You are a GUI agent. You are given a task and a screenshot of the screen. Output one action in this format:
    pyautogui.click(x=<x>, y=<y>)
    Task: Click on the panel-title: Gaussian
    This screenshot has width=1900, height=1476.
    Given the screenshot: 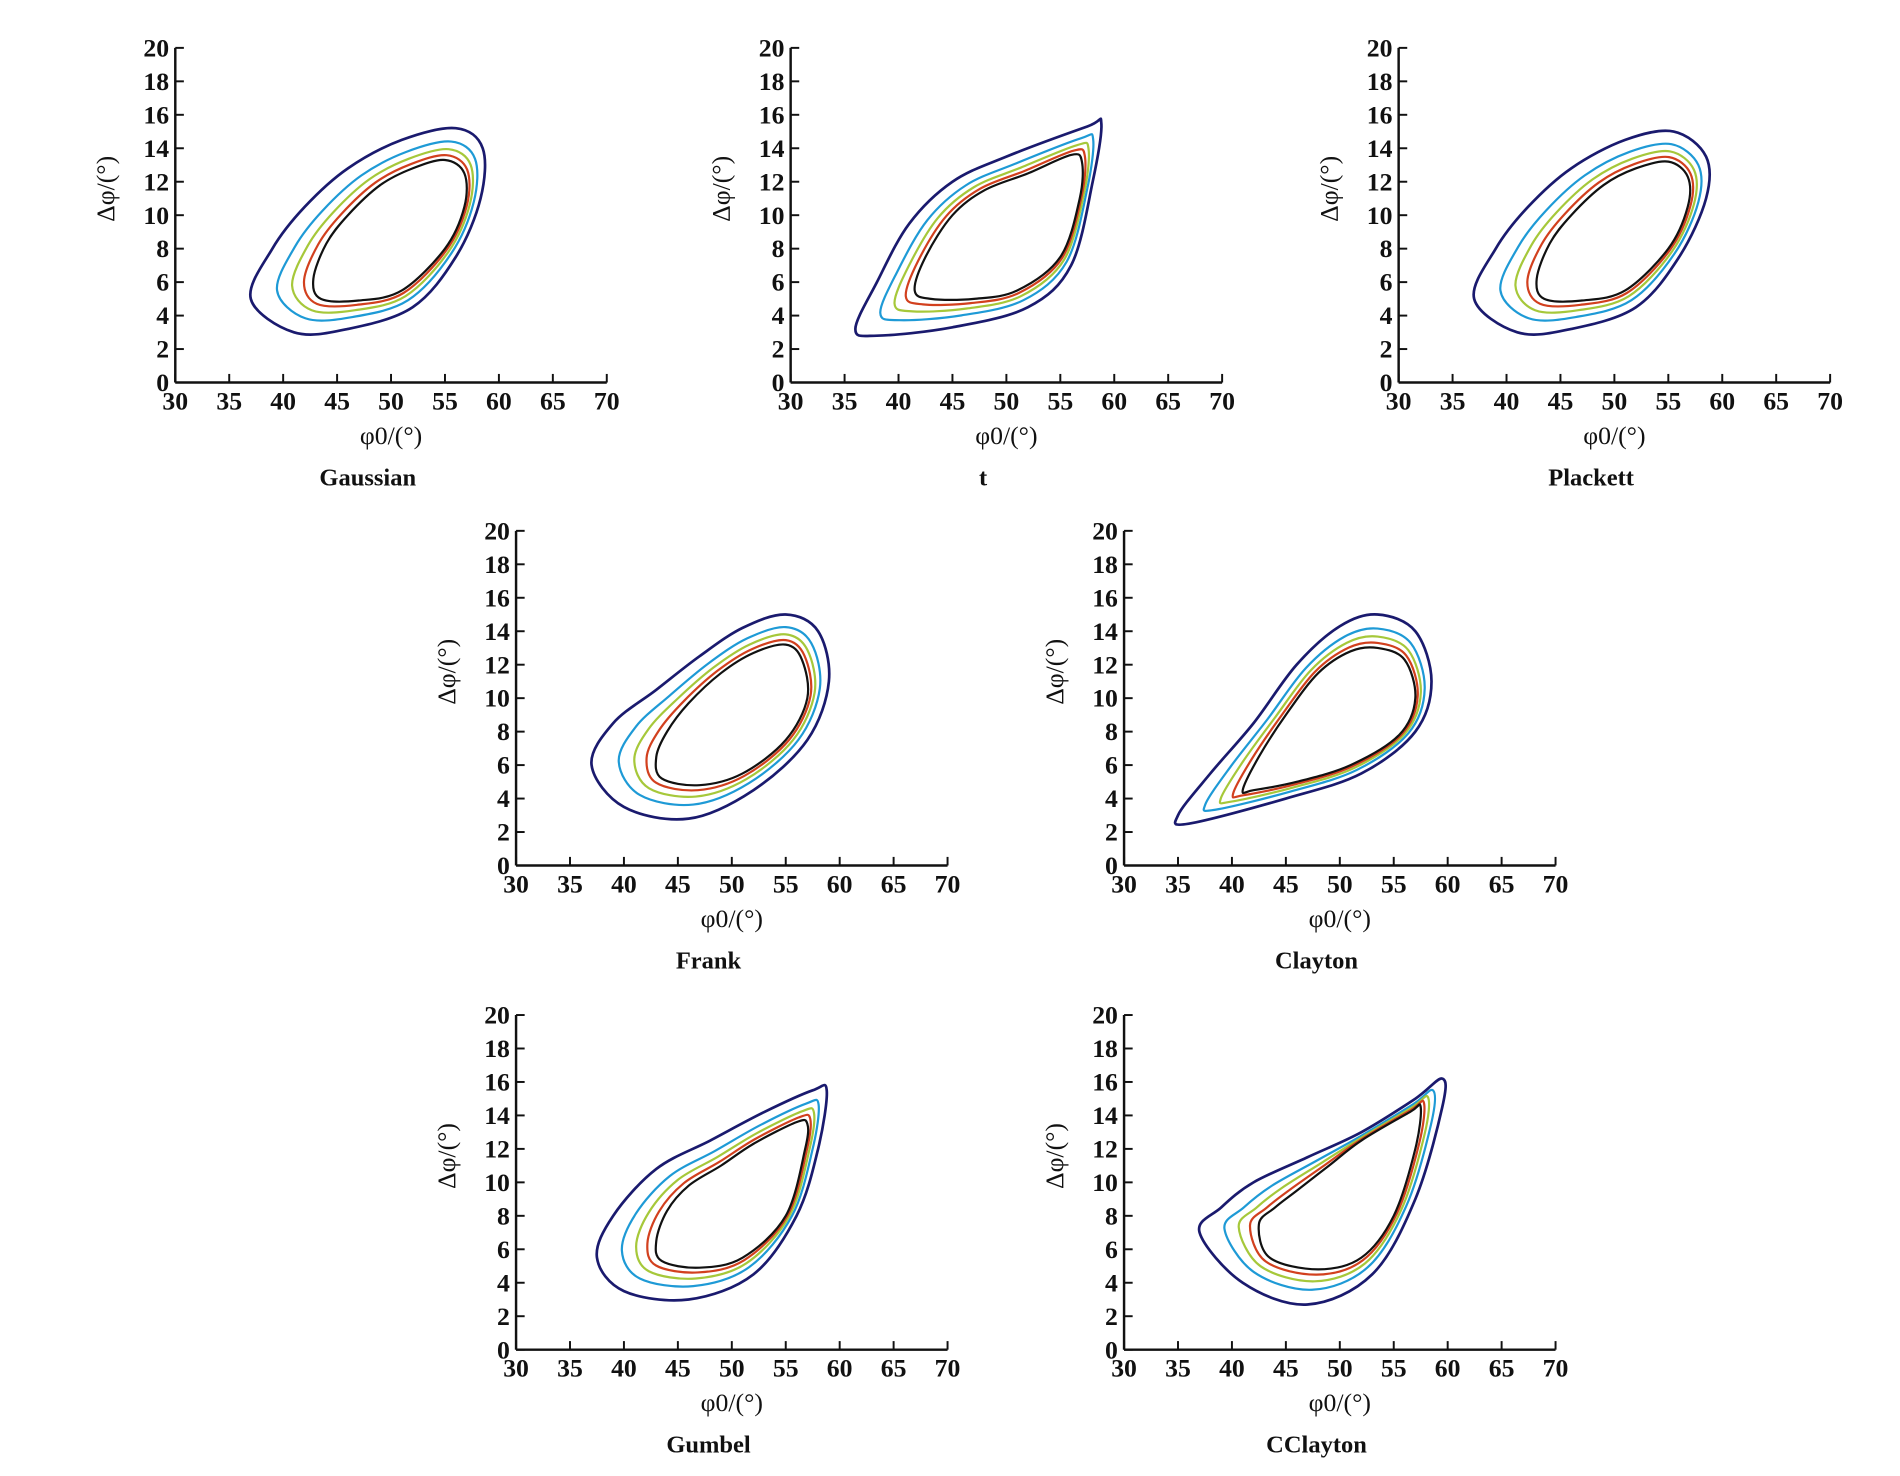 What is the action you would take?
    pyautogui.click(x=367, y=477)
    